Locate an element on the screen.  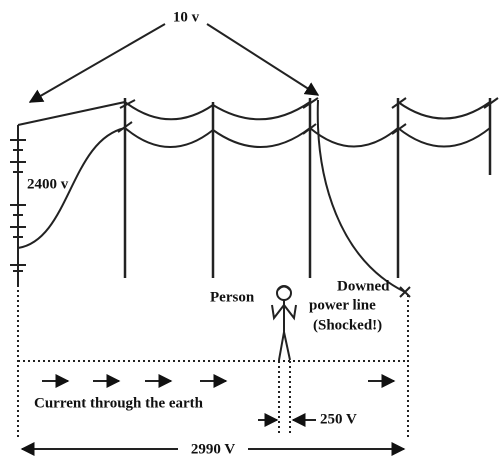
downed-line-label: (Shocked!) is located at coordinates (347, 325).